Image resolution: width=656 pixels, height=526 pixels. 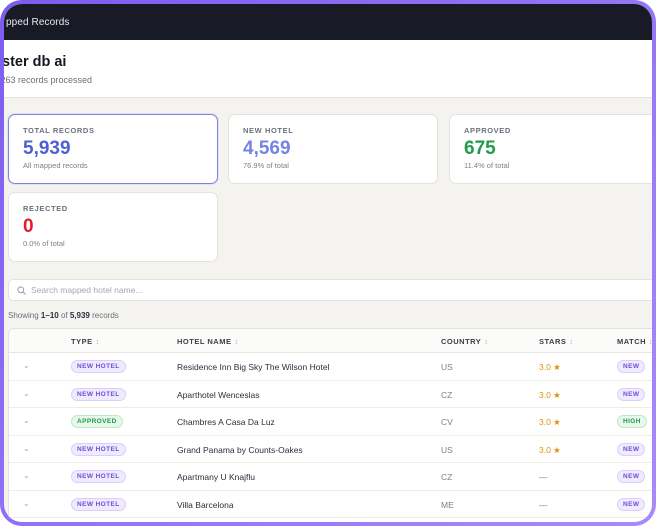 I want to click on column-header-hotel-name: HOTEL NAME ↕, so click(x=207, y=341).